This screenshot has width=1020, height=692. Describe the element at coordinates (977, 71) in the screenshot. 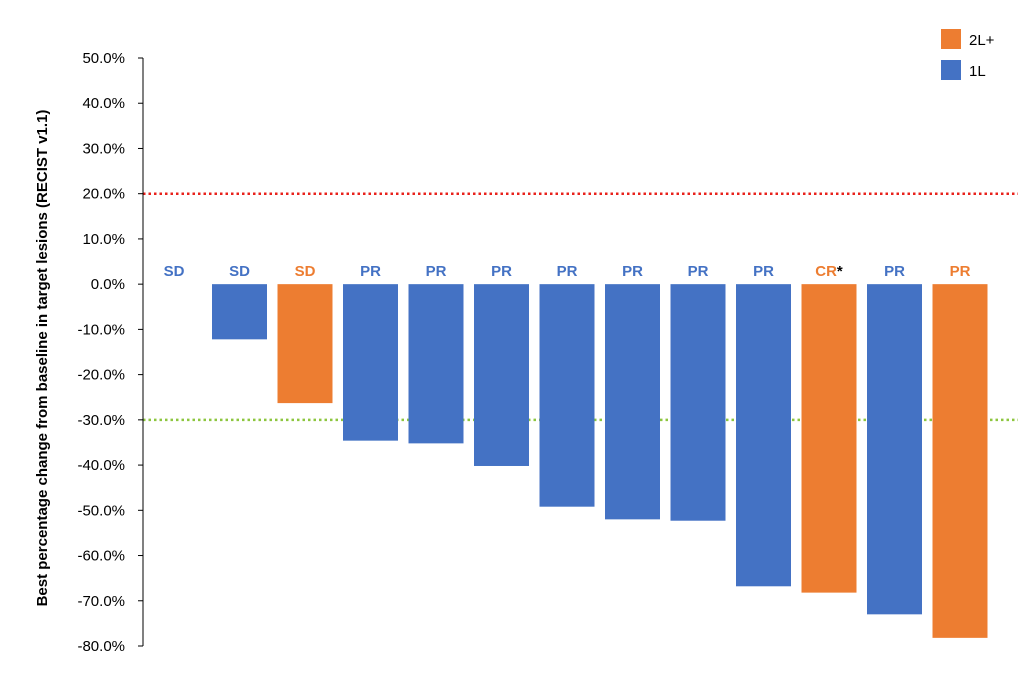

I see `legend-label-1L: 1L` at that location.